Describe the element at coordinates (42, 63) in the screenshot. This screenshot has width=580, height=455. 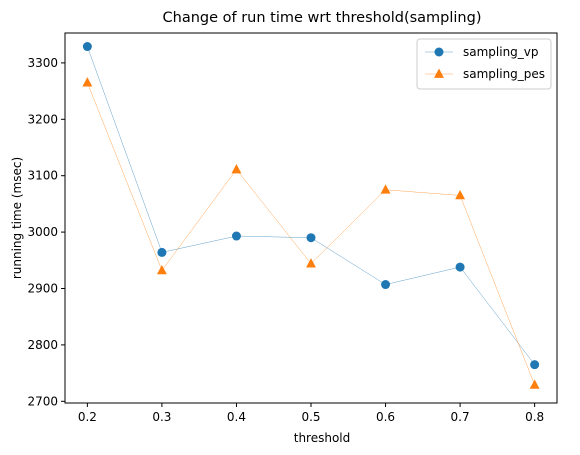
I see `y-tick-label: 3300` at that location.